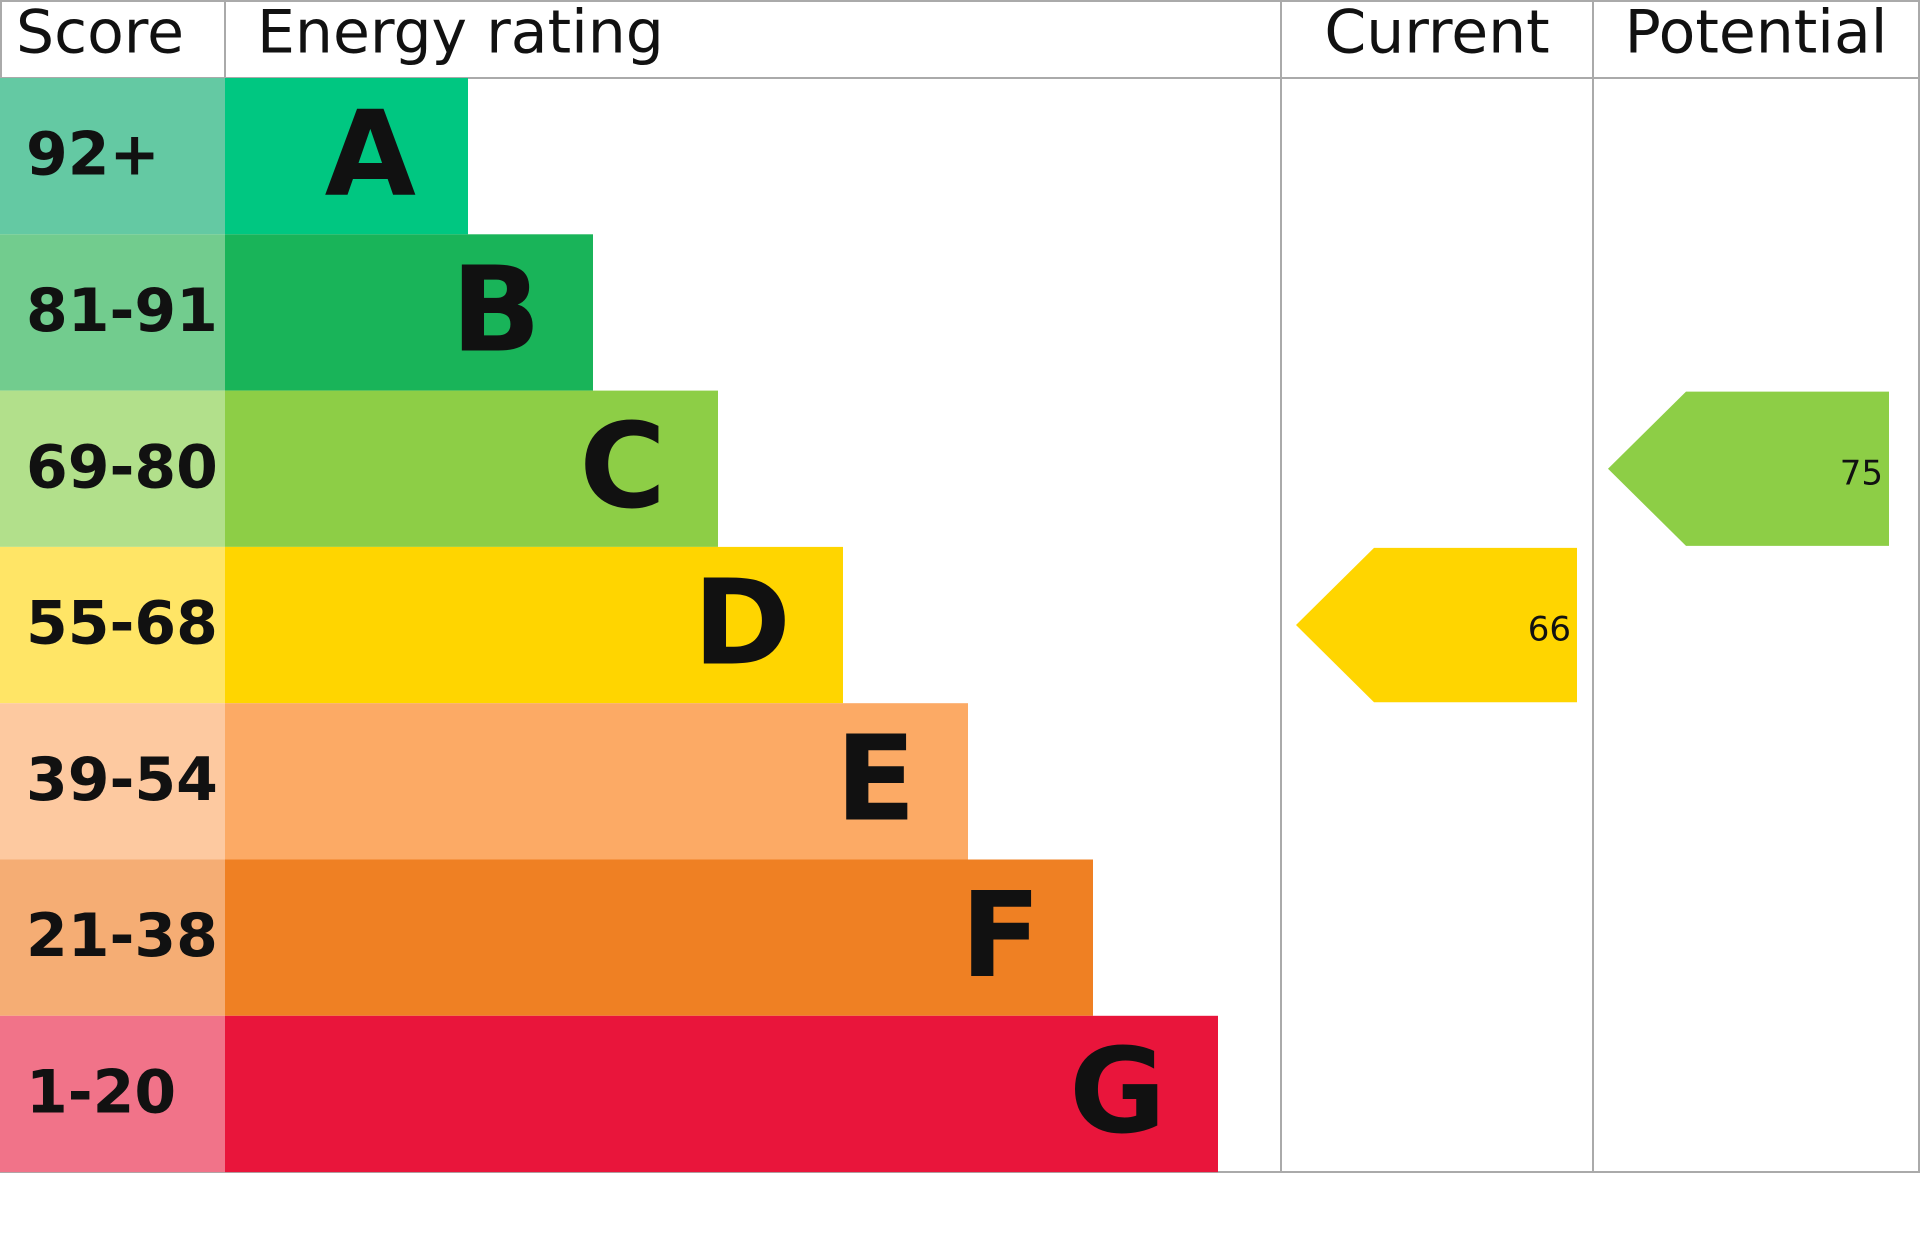  What do you see at coordinates (875, 779) in the screenshot?
I see `rating-letter: E` at bounding box center [875, 779].